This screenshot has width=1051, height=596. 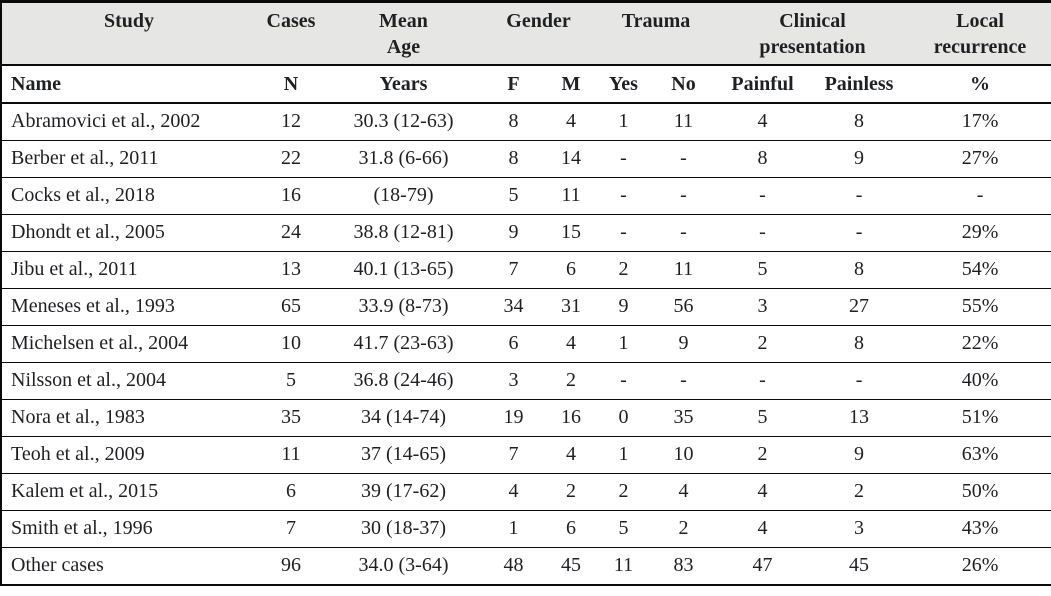 I want to click on value-cell: 96, so click(x=291, y=566).